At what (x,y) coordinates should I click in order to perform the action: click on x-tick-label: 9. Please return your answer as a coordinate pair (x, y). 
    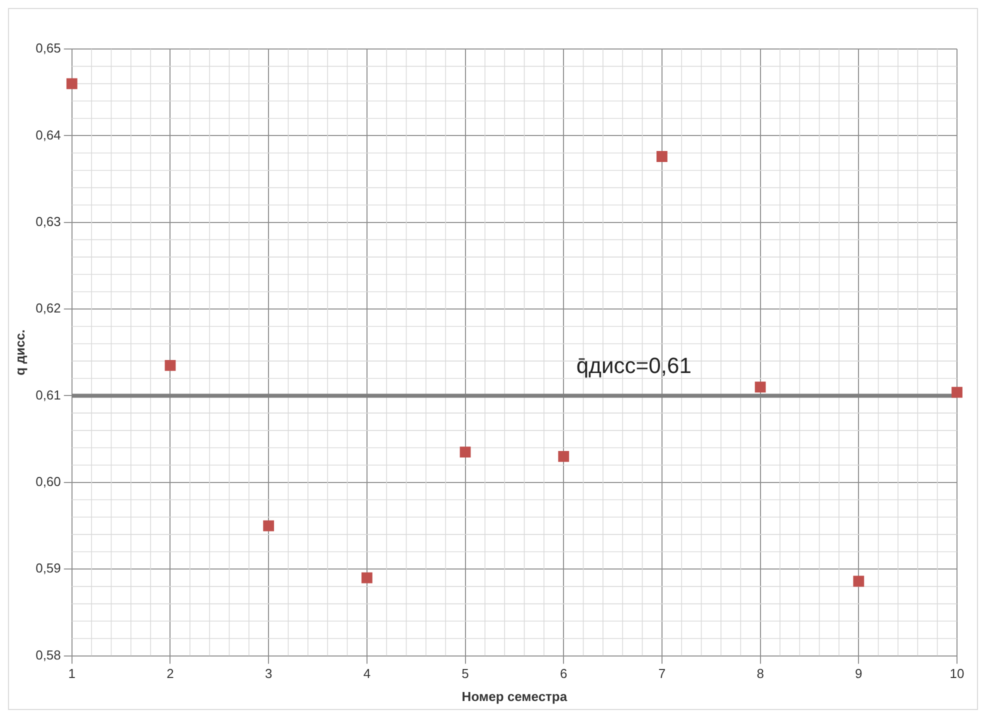
    Looking at the image, I should click on (858, 674).